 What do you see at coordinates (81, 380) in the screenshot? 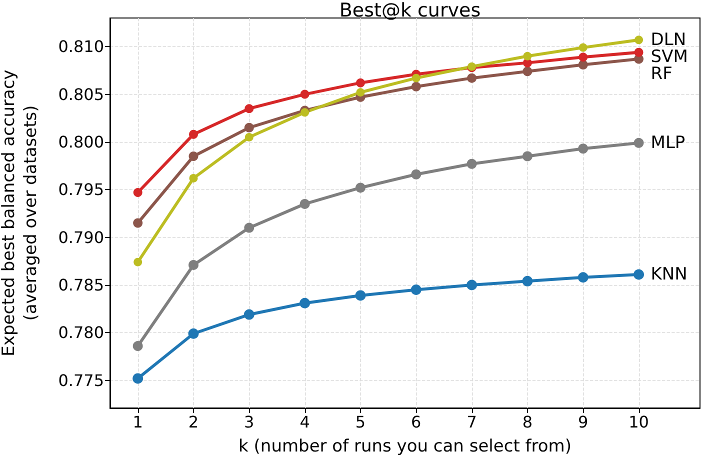
I see `y-tick-label: 0.775` at bounding box center [81, 380].